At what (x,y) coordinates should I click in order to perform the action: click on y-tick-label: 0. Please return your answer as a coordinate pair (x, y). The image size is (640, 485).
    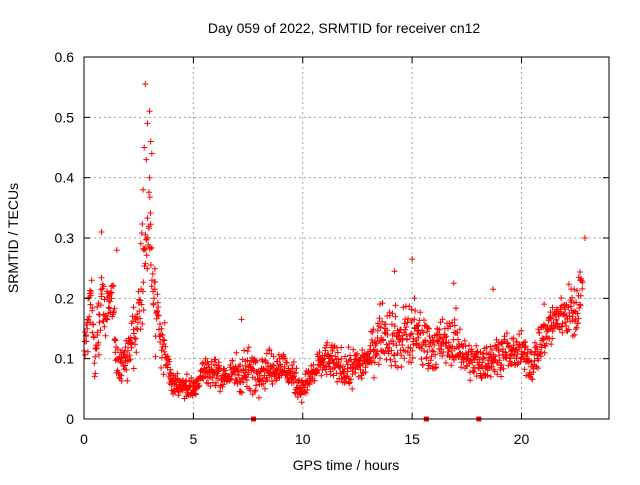
    Looking at the image, I should click on (70, 419).